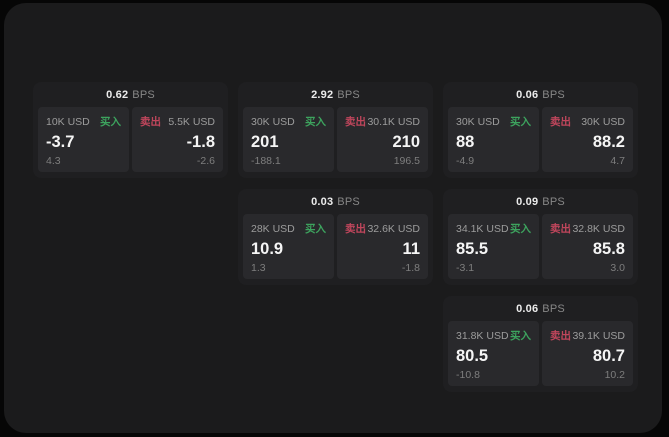 The height and width of the screenshot is (437, 669). Describe the element at coordinates (465, 142) in the screenshot. I see `buy-price: 88` at that location.